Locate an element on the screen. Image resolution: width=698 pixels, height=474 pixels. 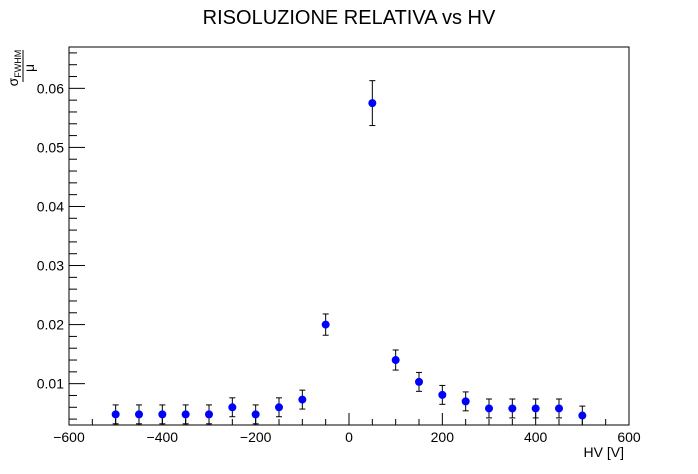
y-tick-label: 0.03 is located at coordinates (50, 266).